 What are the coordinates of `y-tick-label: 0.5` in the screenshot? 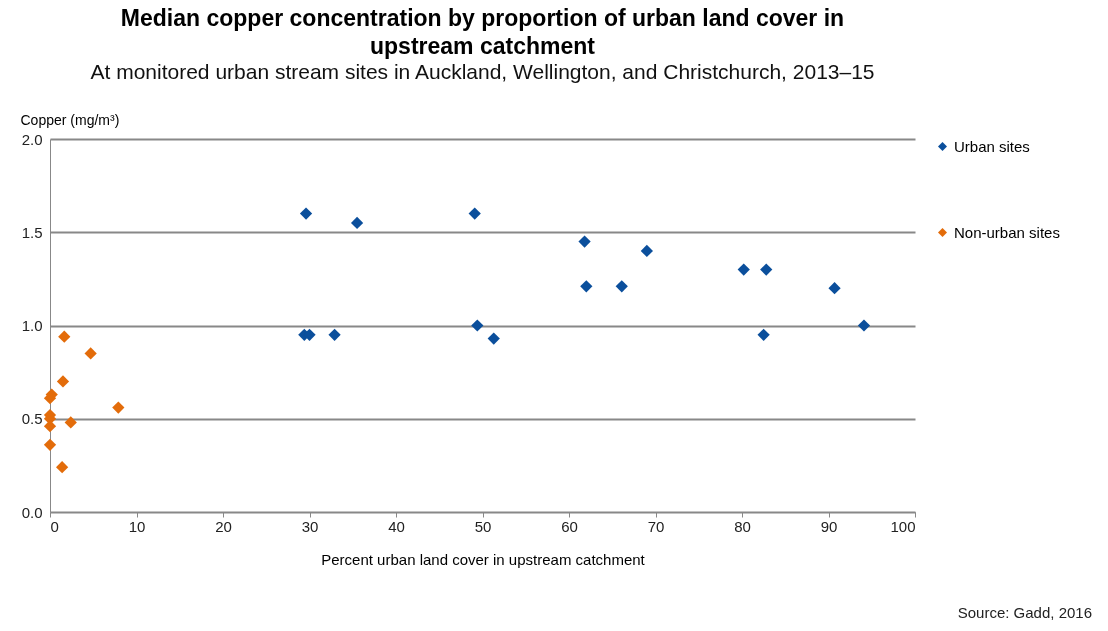 It's located at (32, 419).